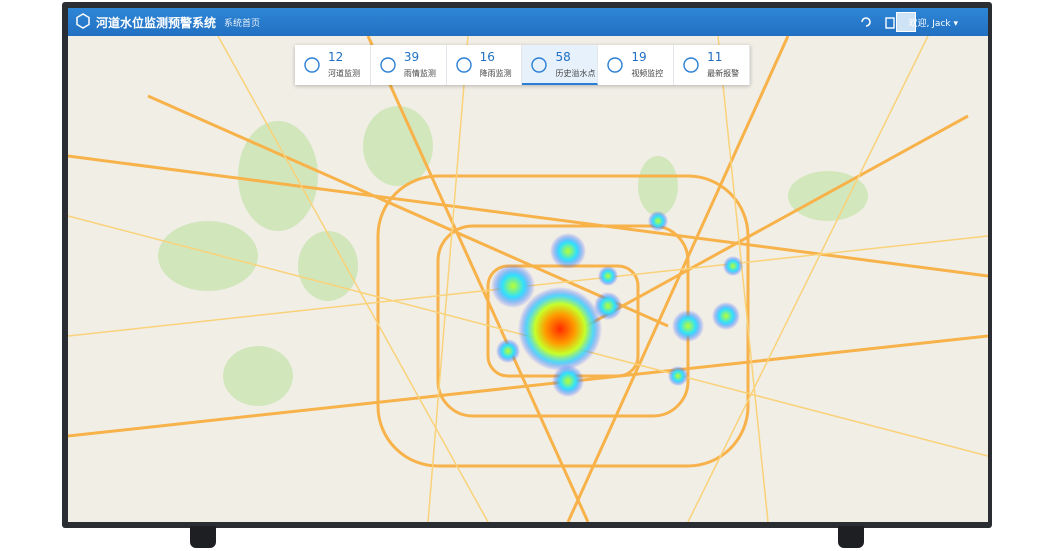 This screenshot has height=551, width=1056. Describe the element at coordinates (487, 57) in the screenshot. I see `stat-value: 16` at that location.